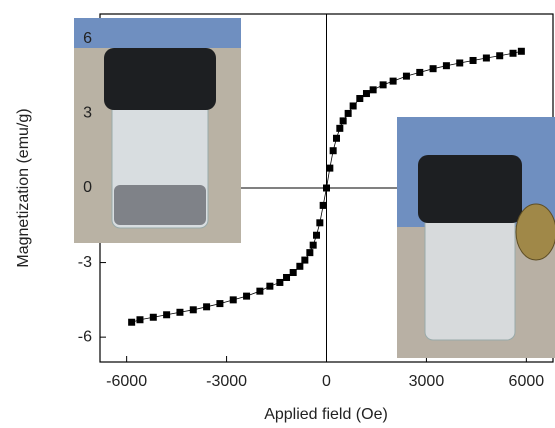 This screenshot has height=428, width=555. What do you see at coordinates (23, 187) in the screenshot?
I see `y-axis-label: Magnetization (emu/g)` at bounding box center [23, 187].